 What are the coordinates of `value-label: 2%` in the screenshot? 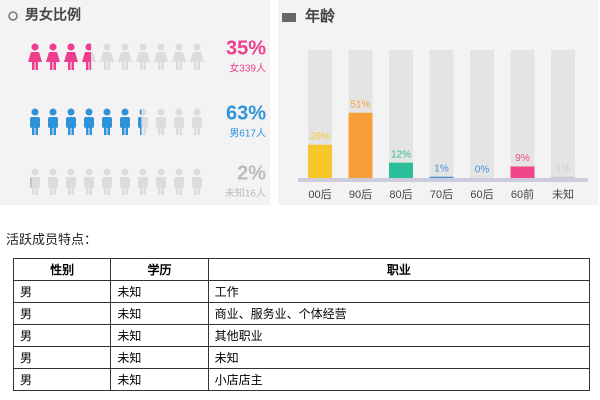 It's located at (251, 173).